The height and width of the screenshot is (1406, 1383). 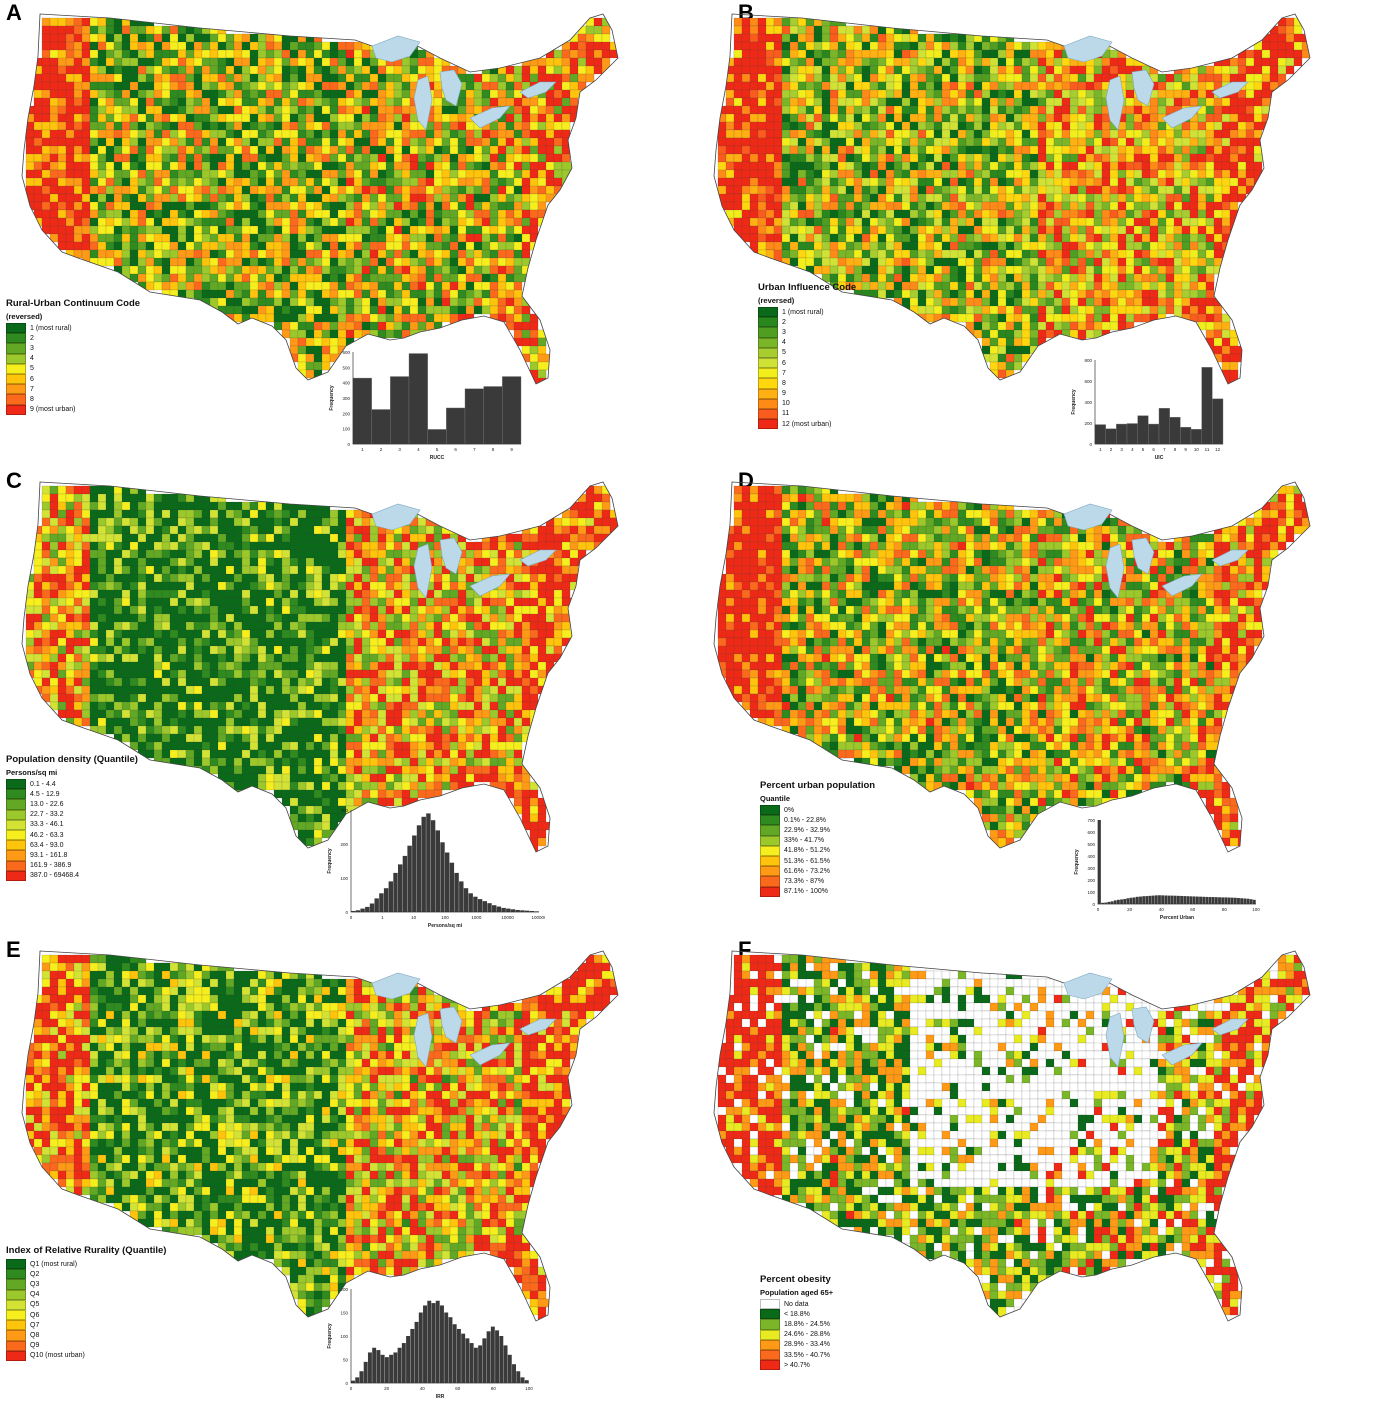 What do you see at coordinates (32, 348) in the screenshot?
I see `legend-label: 3` at bounding box center [32, 348].